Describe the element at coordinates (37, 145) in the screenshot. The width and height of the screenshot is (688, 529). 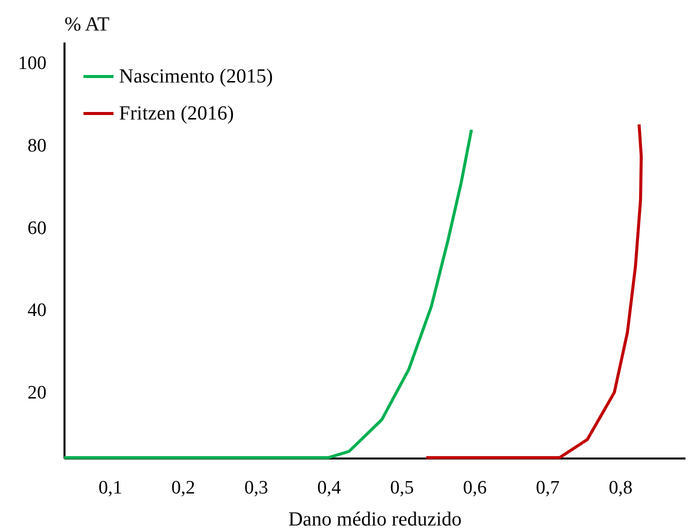
I see `y-tick-label: 80` at that location.